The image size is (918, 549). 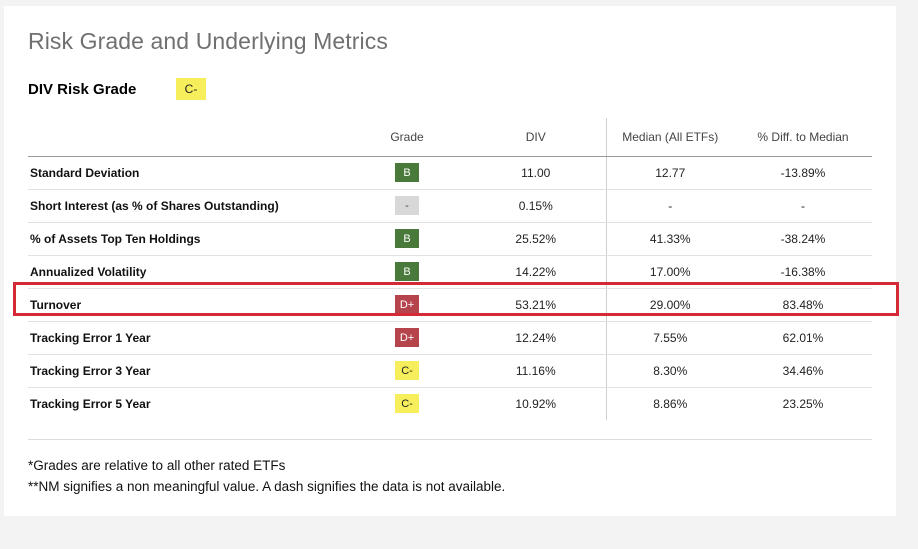 I want to click on grade-cell: -, so click(x=407, y=206).